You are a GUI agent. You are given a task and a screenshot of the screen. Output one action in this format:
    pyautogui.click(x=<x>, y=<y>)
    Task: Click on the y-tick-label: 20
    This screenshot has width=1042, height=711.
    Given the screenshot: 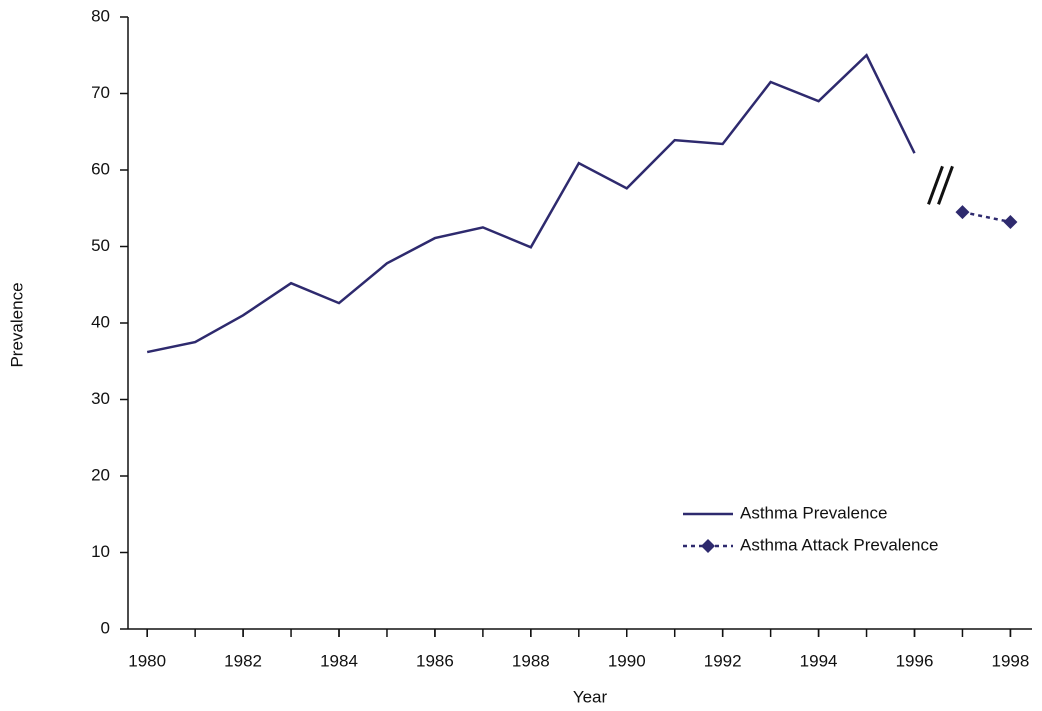 What is the action you would take?
    pyautogui.click(x=100, y=474)
    